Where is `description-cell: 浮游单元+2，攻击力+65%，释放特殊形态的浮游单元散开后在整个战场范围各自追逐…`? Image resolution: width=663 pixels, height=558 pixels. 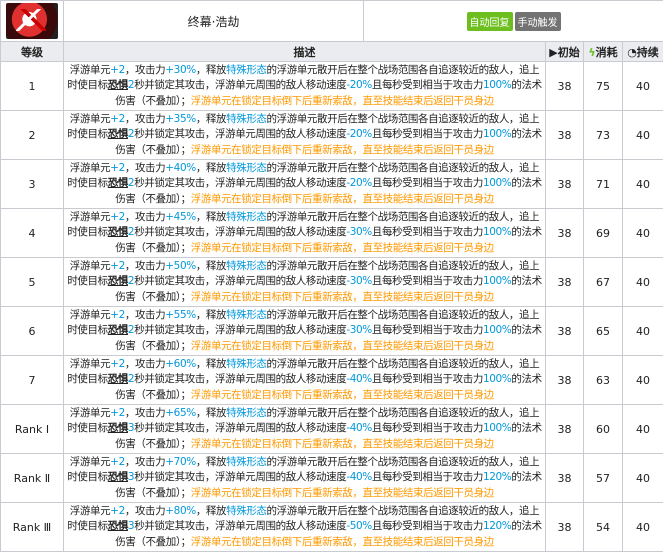 description-cell: 浮游单元+2，攻击力+65%，释放特殊形态的浮游单元散开后在整个战场范围各自追逐… is located at coordinates (304, 429).